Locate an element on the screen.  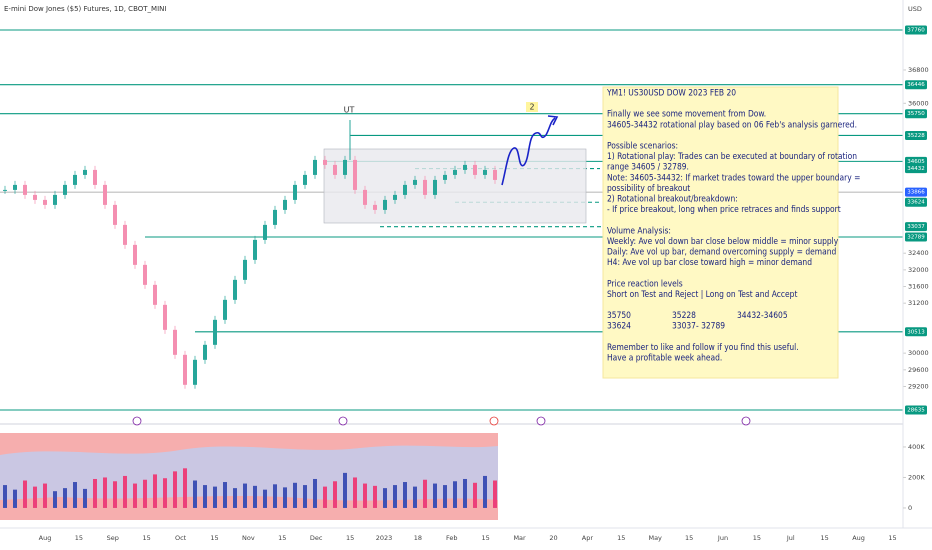
x-tick-label: Nov is located at coordinates (248, 538).